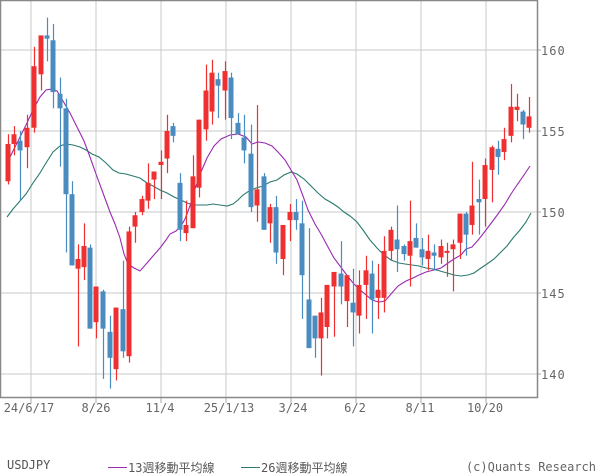 The width and height of the screenshot is (600, 476). I want to click on legend-ma26: 26週移動平均線, so click(294, 467).